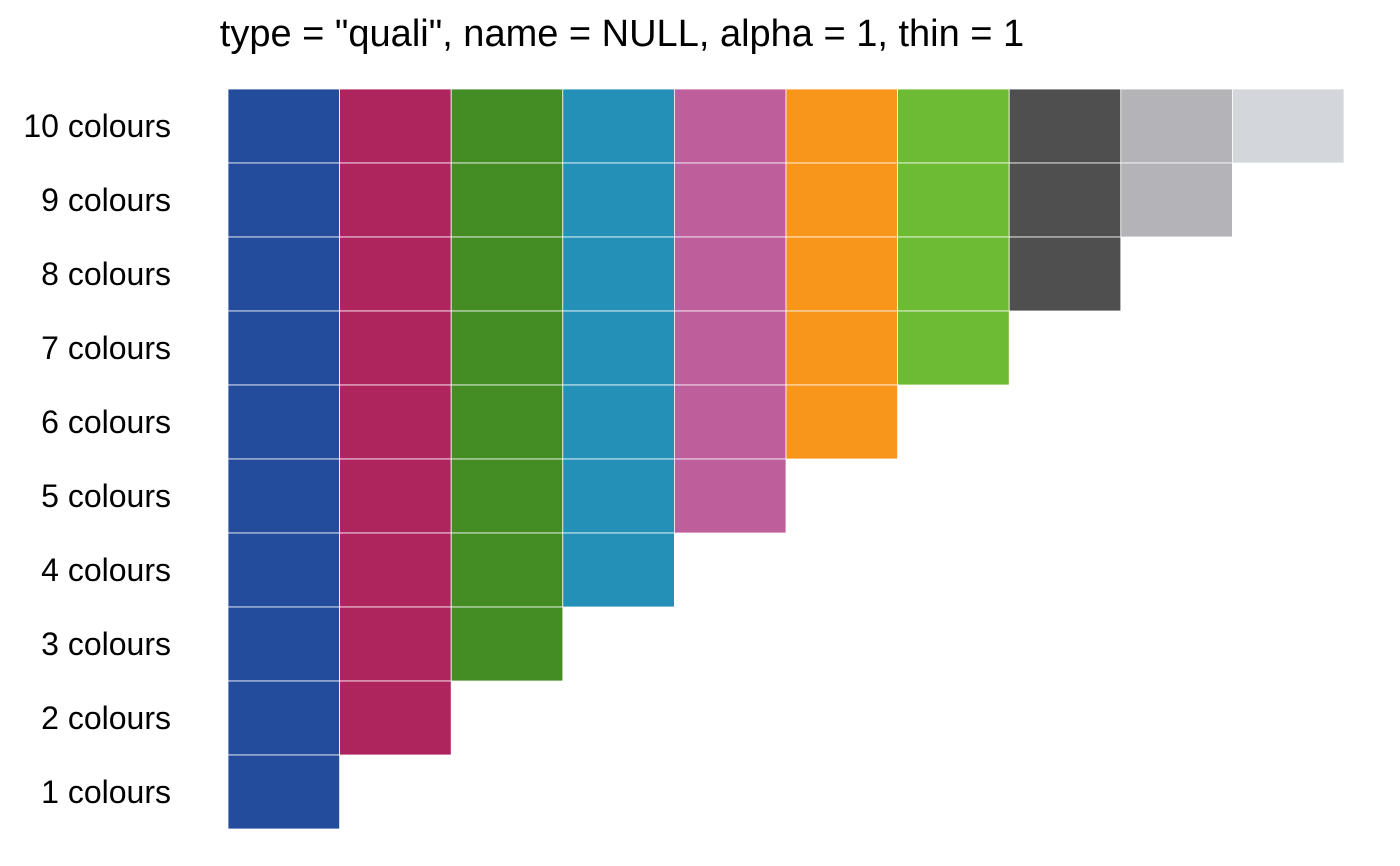 Image resolution: width=1400 pixels, height=866 pixels. What do you see at coordinates (395, 274) in the screenshot?
I see `swatch-row8-col2` at bounding box center [395, 274].